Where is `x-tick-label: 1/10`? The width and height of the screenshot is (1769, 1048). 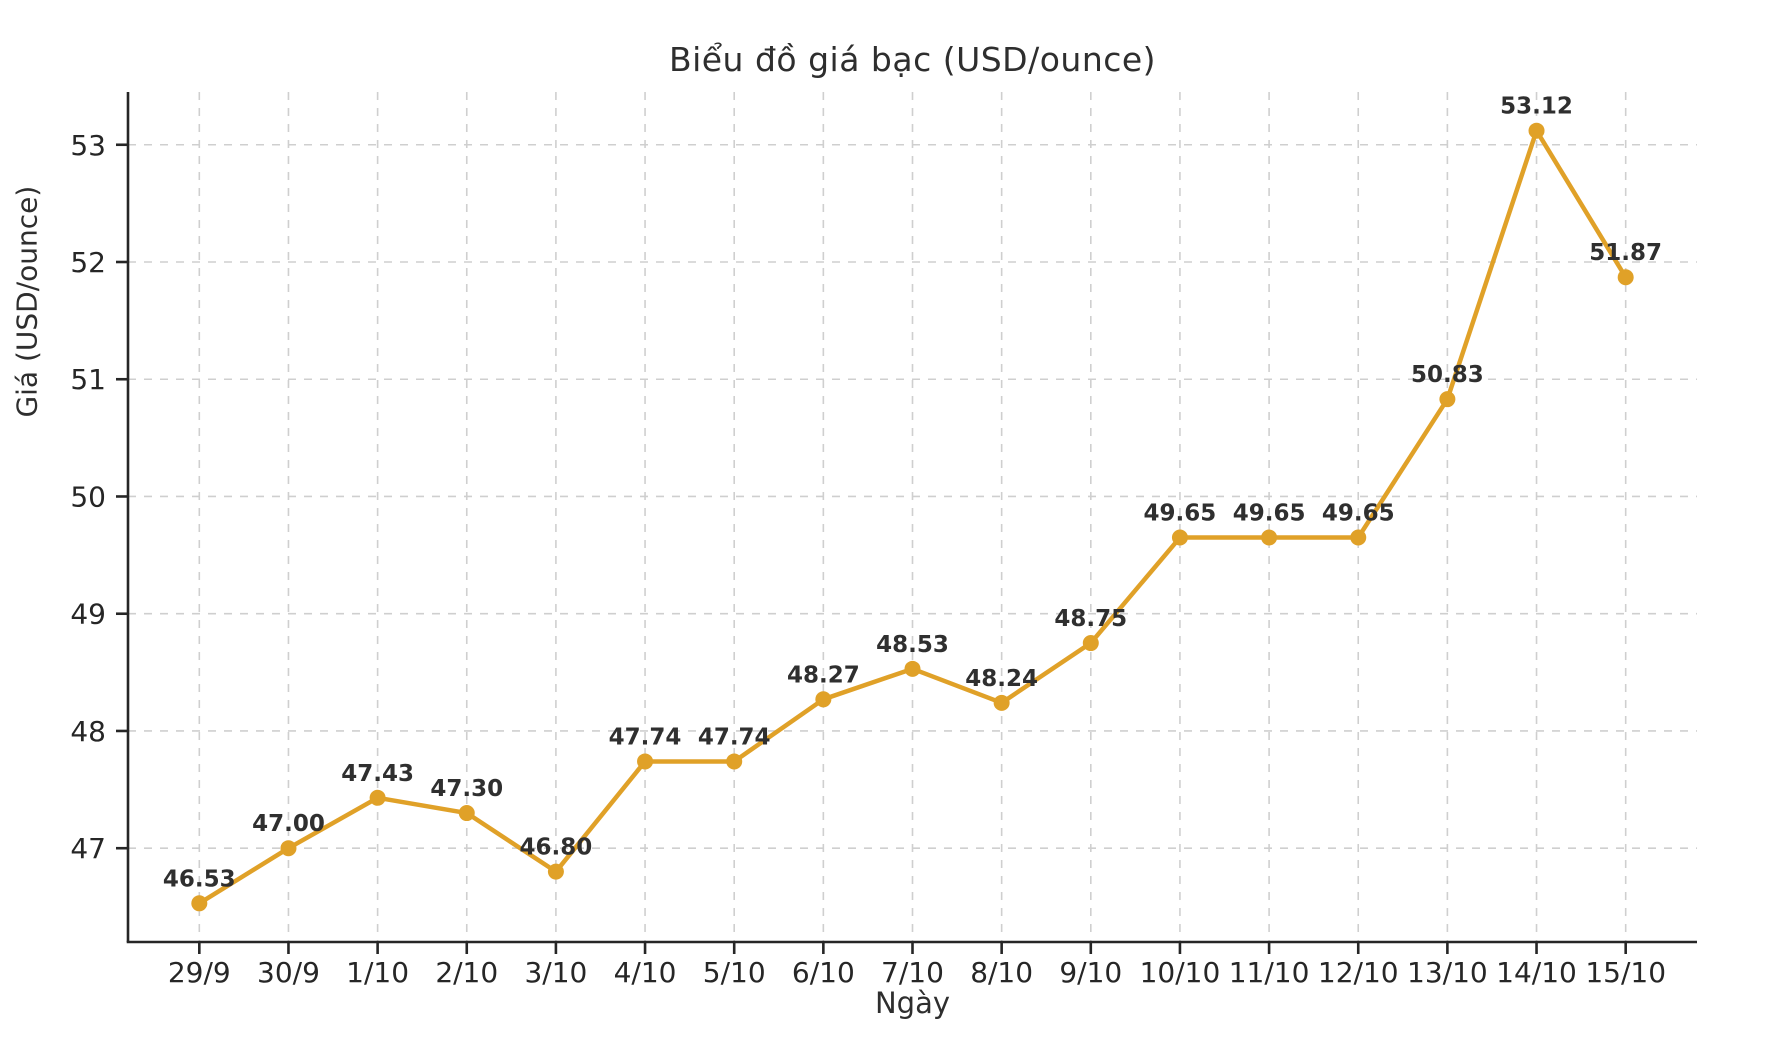 x-tick-label: 1/10 is located at coordinates (377, 972).